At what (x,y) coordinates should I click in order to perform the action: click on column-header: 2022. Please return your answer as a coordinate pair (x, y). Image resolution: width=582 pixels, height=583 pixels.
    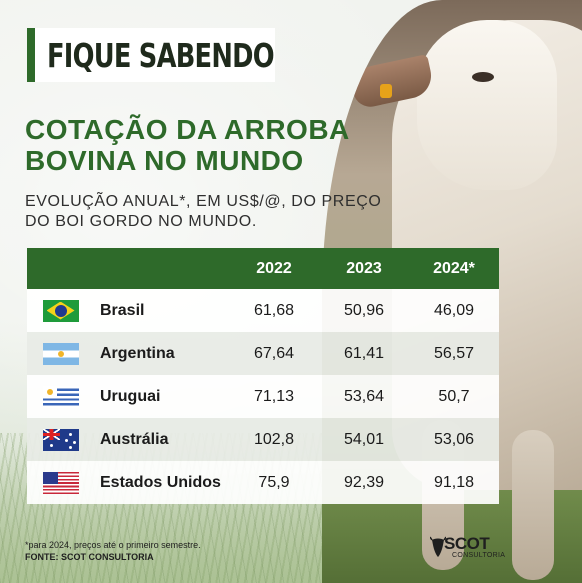
    Looking at the image, I should click on (274, 268).